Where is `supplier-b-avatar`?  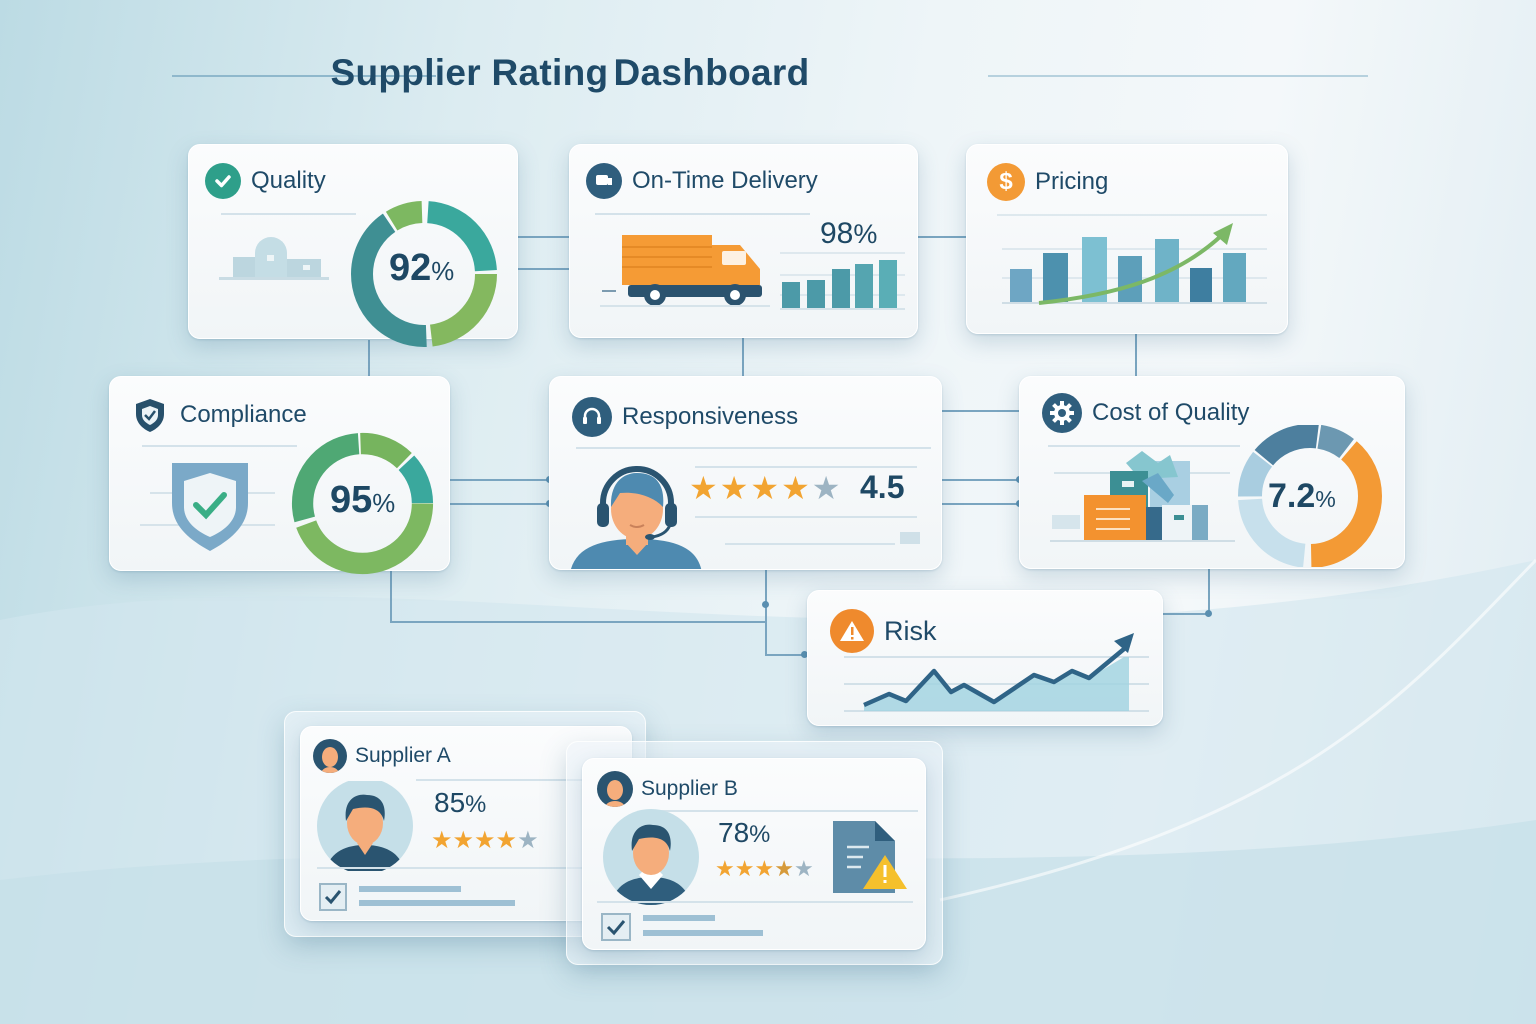 supplier-b-avatar is located at coordinates (651, 857).